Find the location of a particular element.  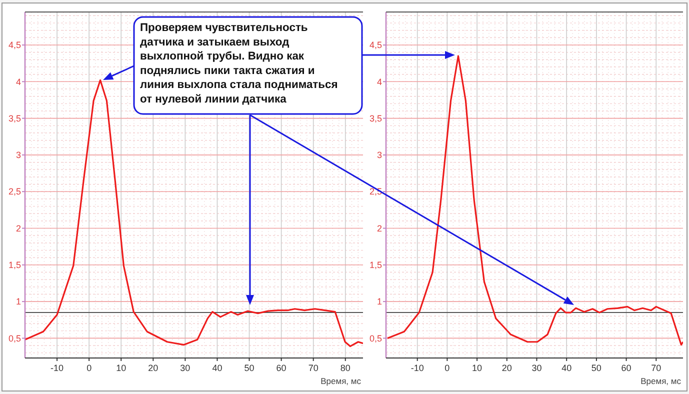

y-tick-label: 2,5 is located at coordinates (14, 191).